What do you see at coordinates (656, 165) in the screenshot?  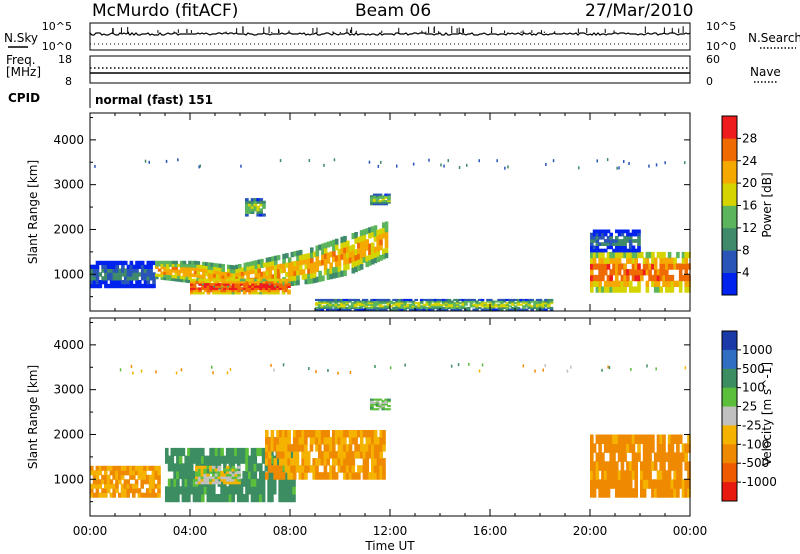 I see `power-speckle` at bounding box center [656, 165].